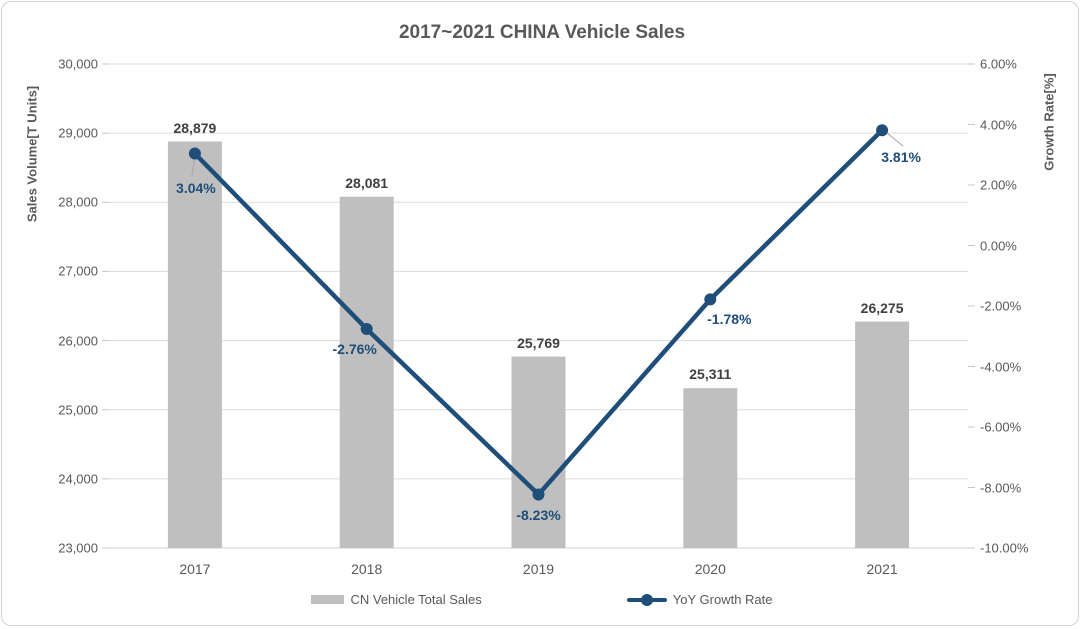 This screenshot has height=629, width=1080. Describe the element at coordinates (882, 130) in the screenshot. I see `line-point-2021` at that location.